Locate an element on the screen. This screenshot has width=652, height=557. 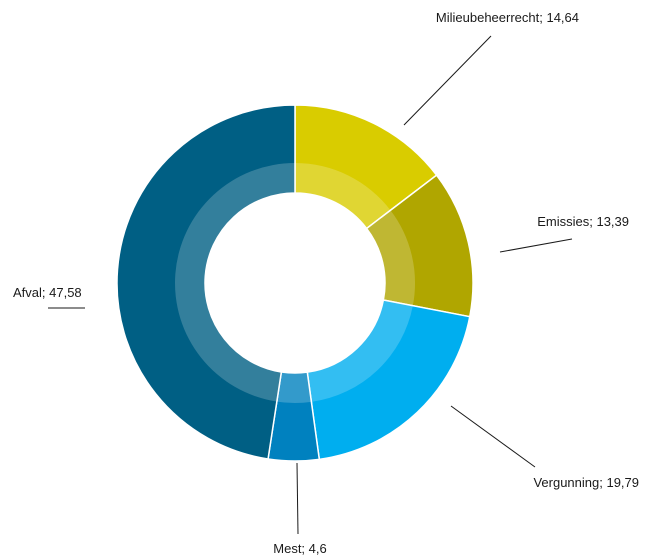
leader-line-vergunning is located at coordinates (493, 436).